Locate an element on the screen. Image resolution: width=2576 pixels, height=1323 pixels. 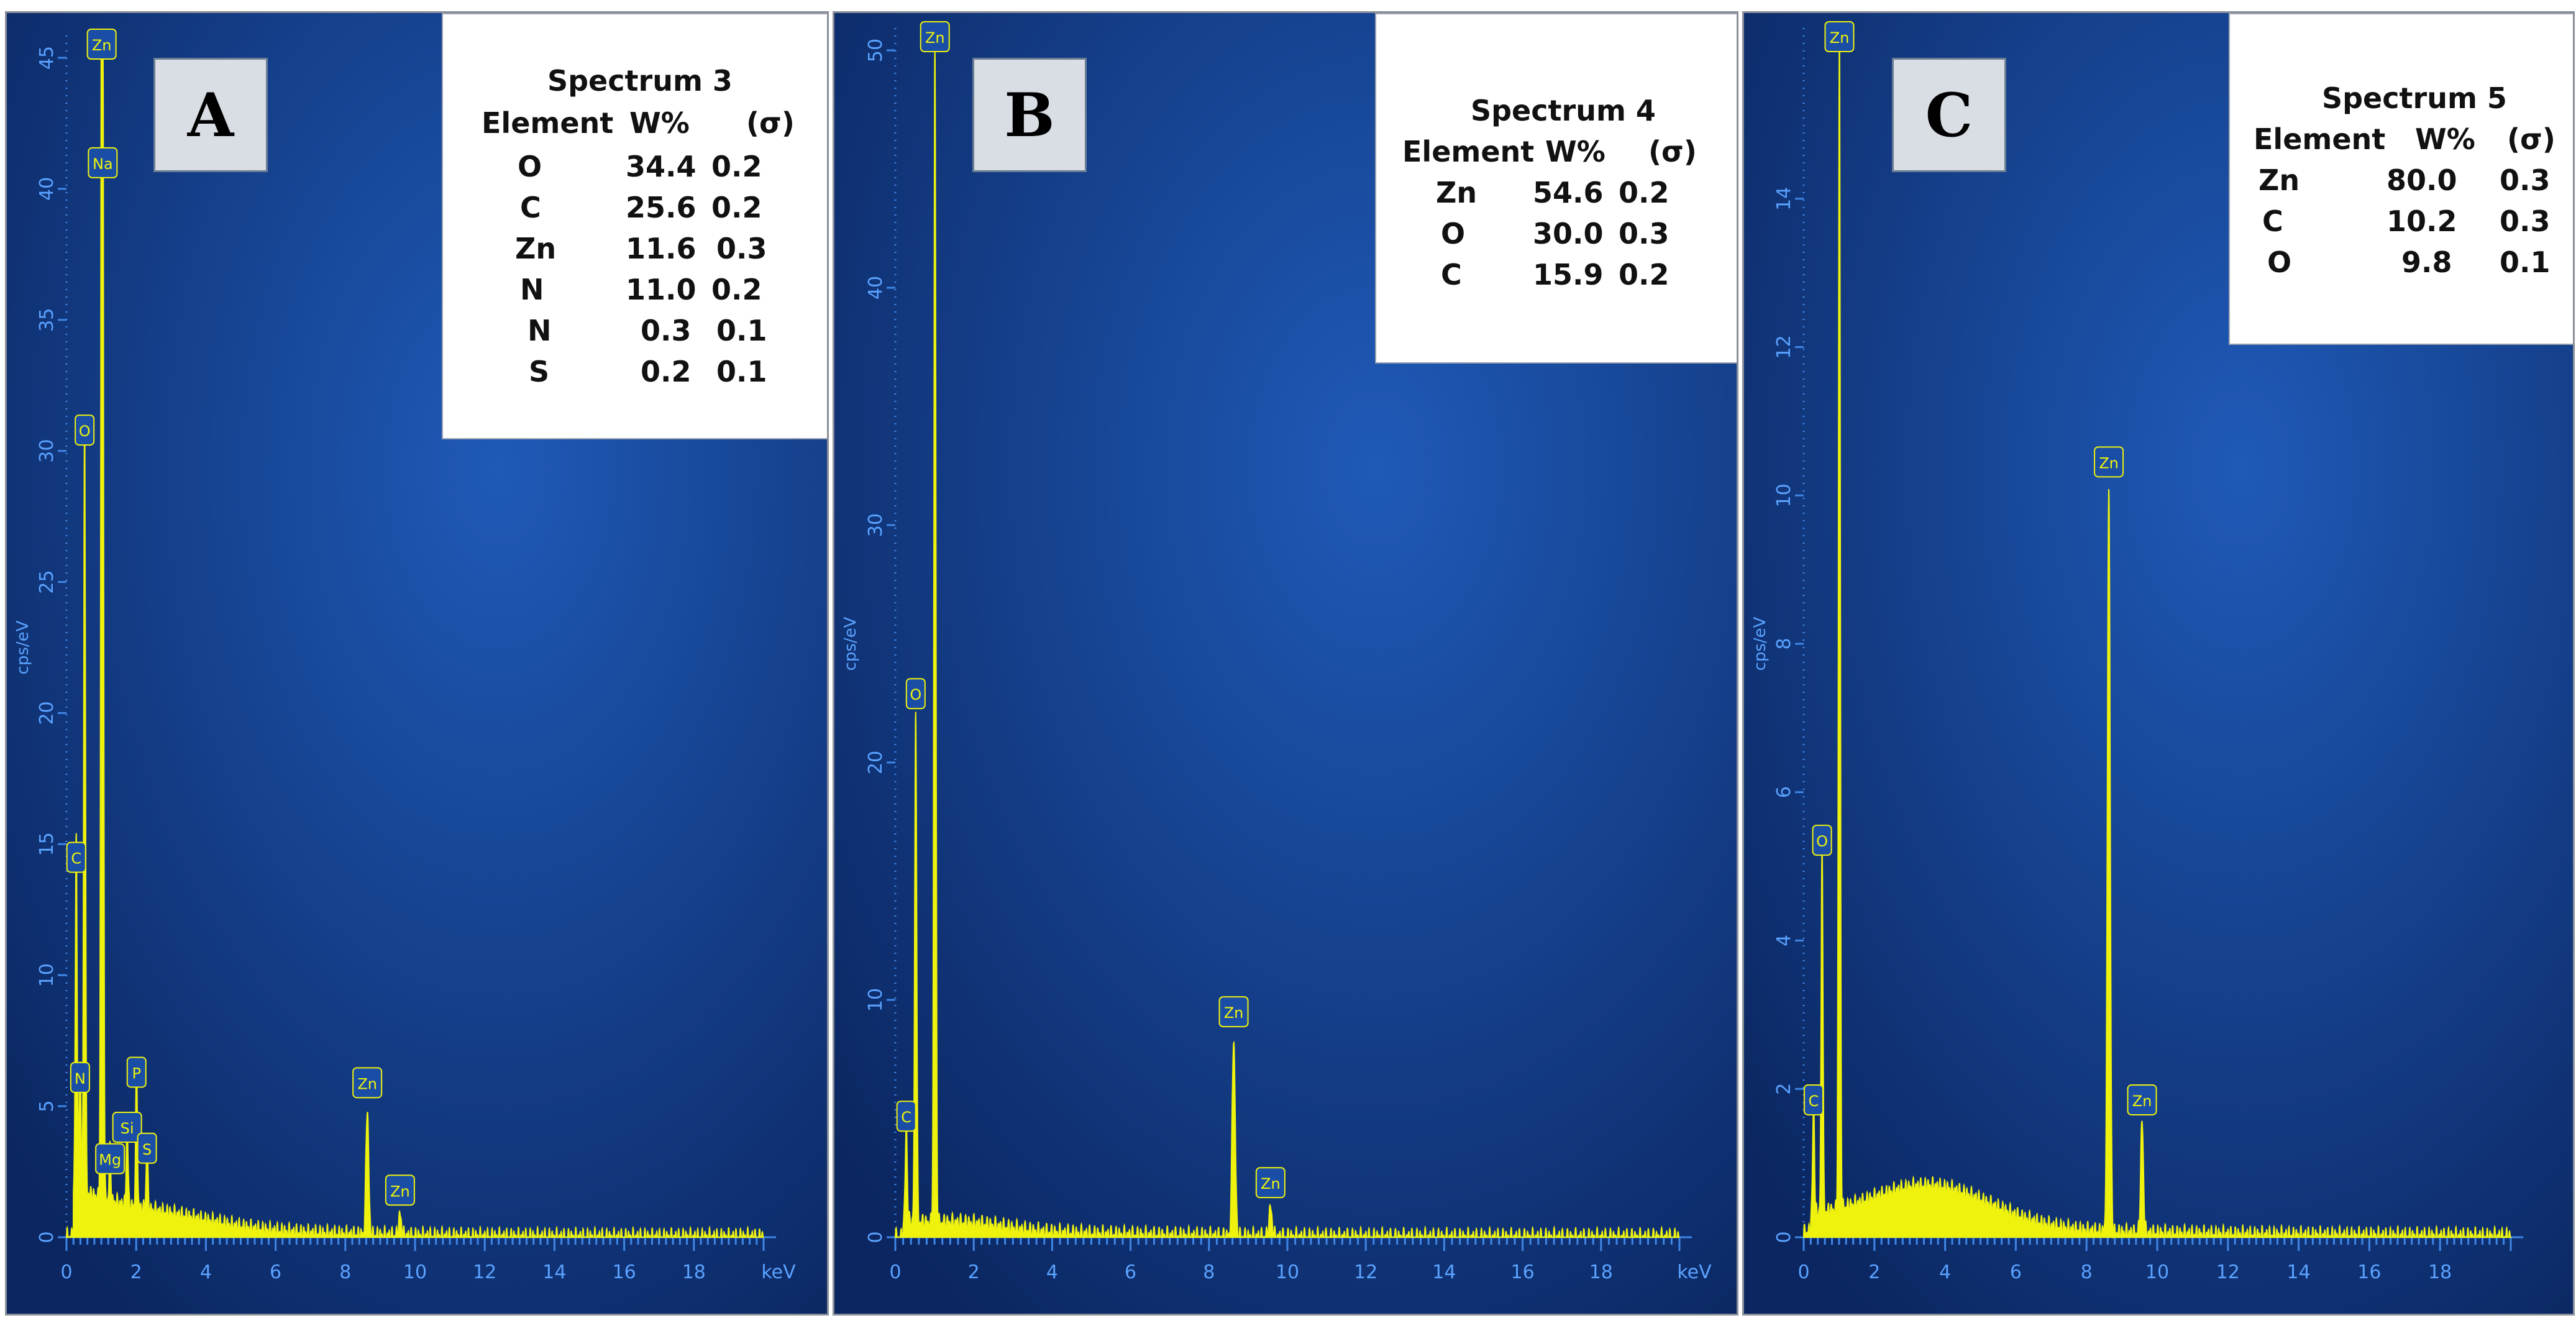
row-weight: 0.2 is located at coordinates (666, 371).